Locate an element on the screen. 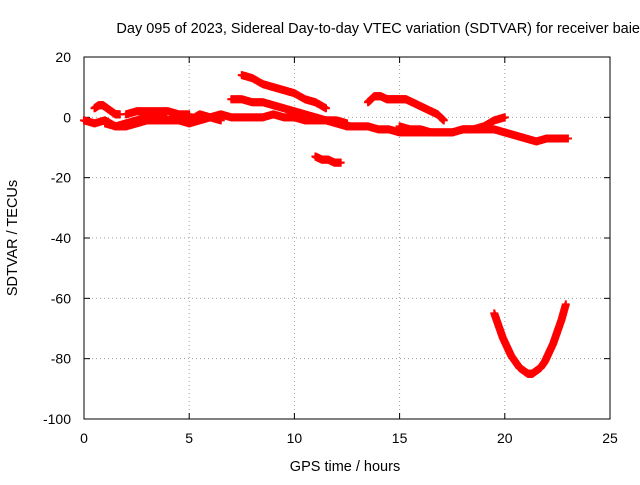 The image size is (640, 485). series-morning-upper is located at coordinates (158, 113).